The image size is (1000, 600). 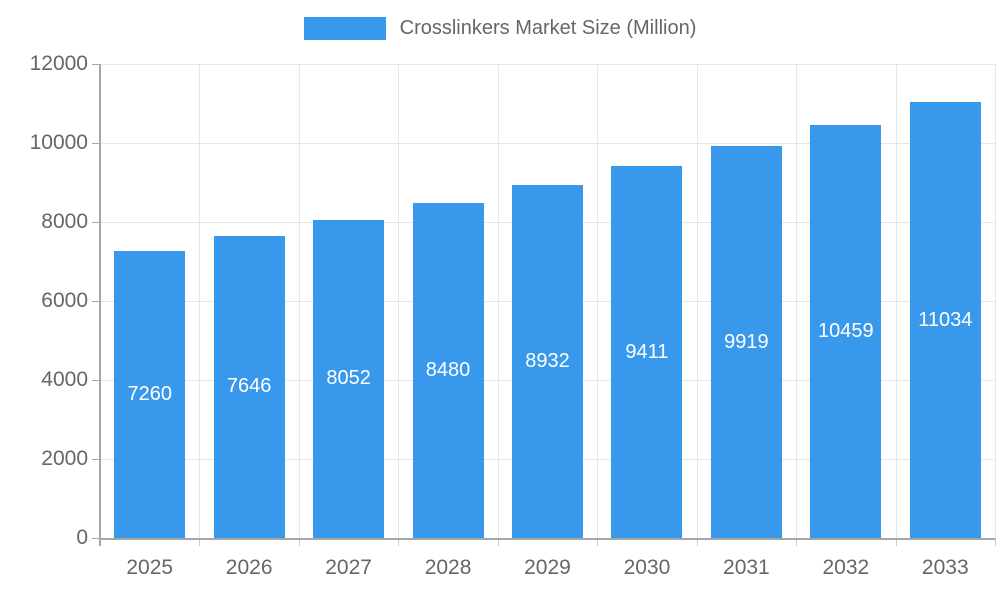 What do you see at coordinates (846, 567) in the screenshot?
I see `x-axis-label: 2032` at bounding box center [846, 567].